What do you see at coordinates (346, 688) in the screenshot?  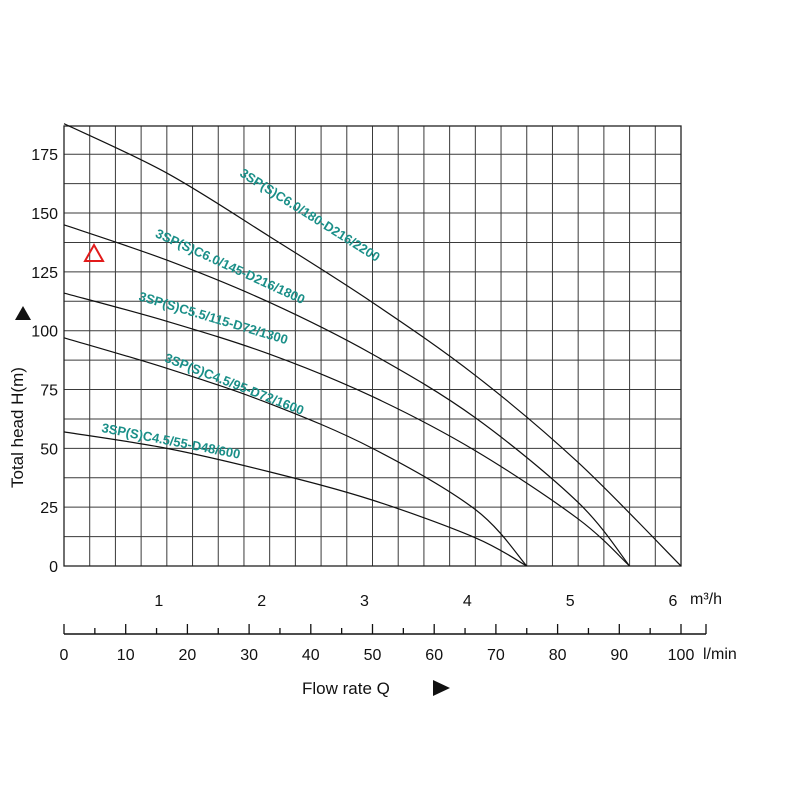 I see `x-axis-title: Flow rate Q` at bounding box center [346, 688].